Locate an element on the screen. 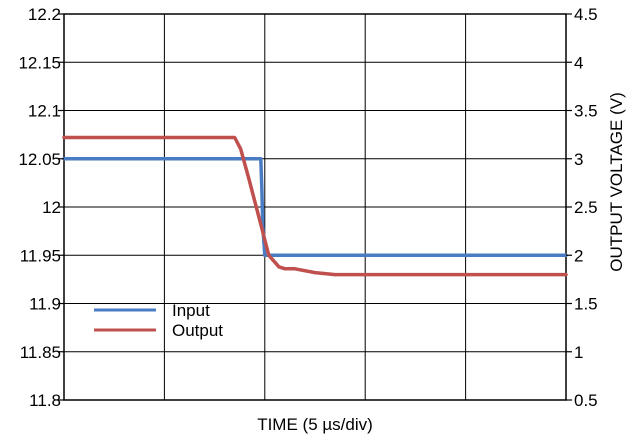 Image resolution: width=638 pixels, height=440 pixels. right-tick-label: 1.5 is located at coordinates (586, 304).